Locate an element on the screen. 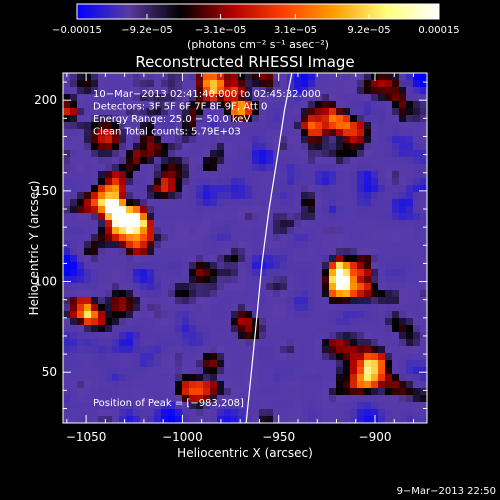 The height and width of the screenshot is (500, 500). colorbar-unit-label: (photons cm⁻² s⁻¹ asec⁻²) is located at coordinates (258, 44).